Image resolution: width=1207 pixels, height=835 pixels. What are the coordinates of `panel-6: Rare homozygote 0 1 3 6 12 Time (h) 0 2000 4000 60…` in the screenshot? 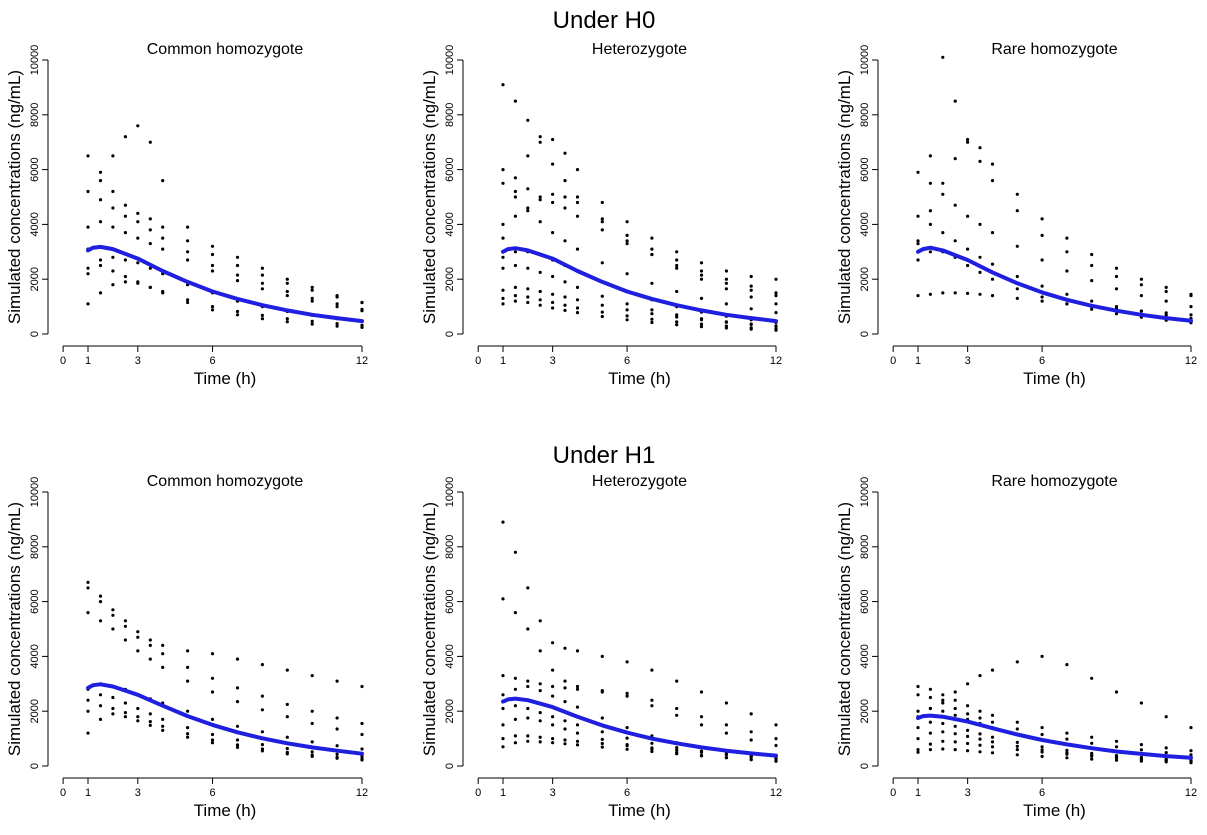 It's located at (1016, 646).